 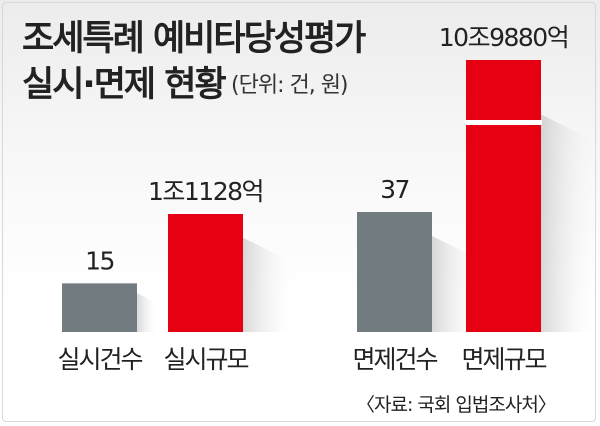 What do you see at coordinates (99, 260) in the screenshot?
I see `value-label: 15` at bounding box center [99, 260].